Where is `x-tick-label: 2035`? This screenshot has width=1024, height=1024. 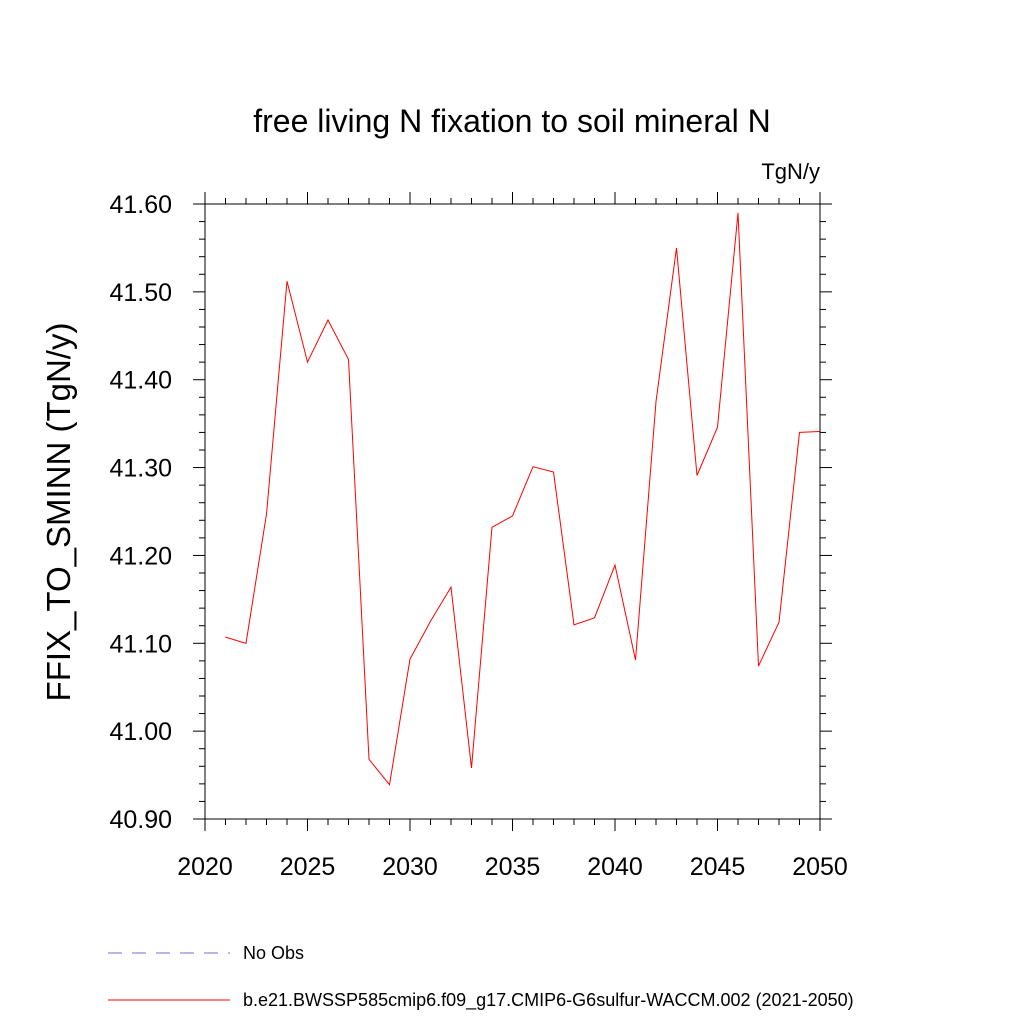
x-tick-label: 2035 is located at coordinates (513, 867).